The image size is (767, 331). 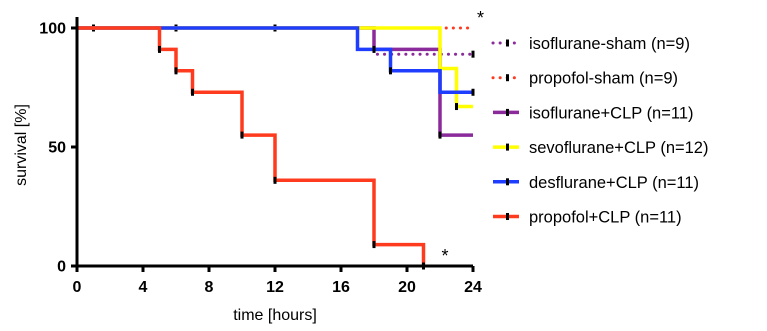 I want to click on legend-item: desflurane+CLP (n=11), so click(x=596, y=183).